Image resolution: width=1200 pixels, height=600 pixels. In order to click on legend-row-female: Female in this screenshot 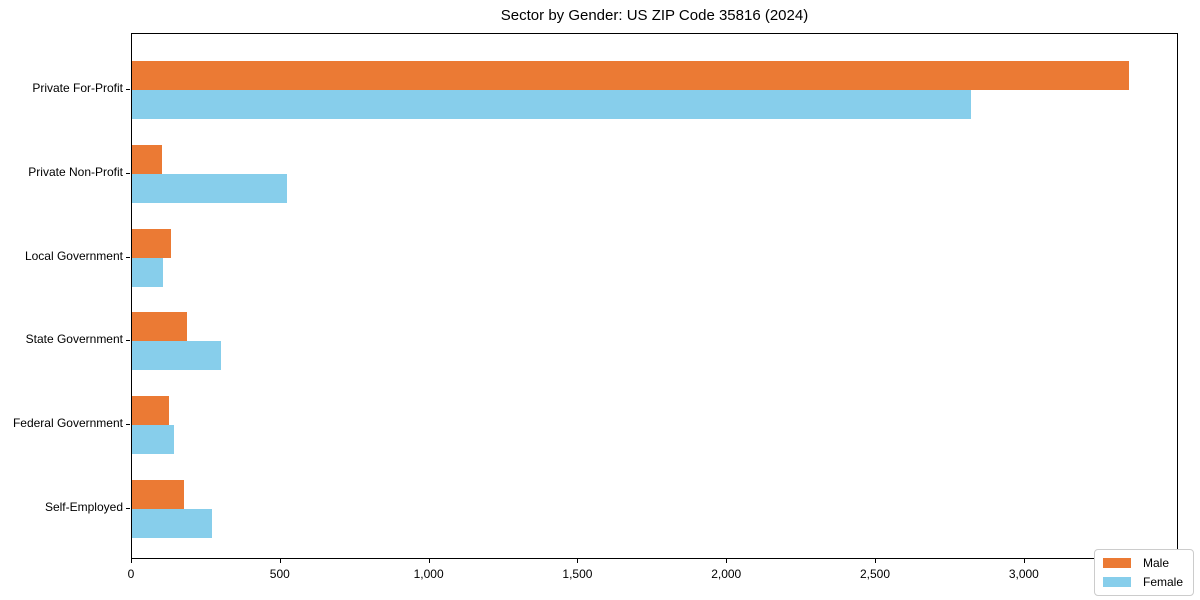, I will do `click(1142, 582)`.